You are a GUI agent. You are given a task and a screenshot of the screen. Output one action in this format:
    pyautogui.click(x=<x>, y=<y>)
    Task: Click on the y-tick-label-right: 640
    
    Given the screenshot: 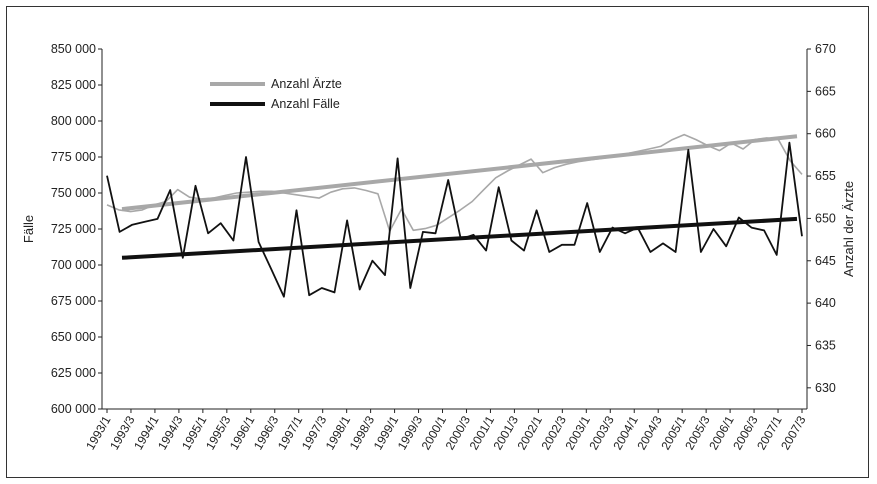 What is the action you would take?
    pyautogui.click(x=825, y=303)
    